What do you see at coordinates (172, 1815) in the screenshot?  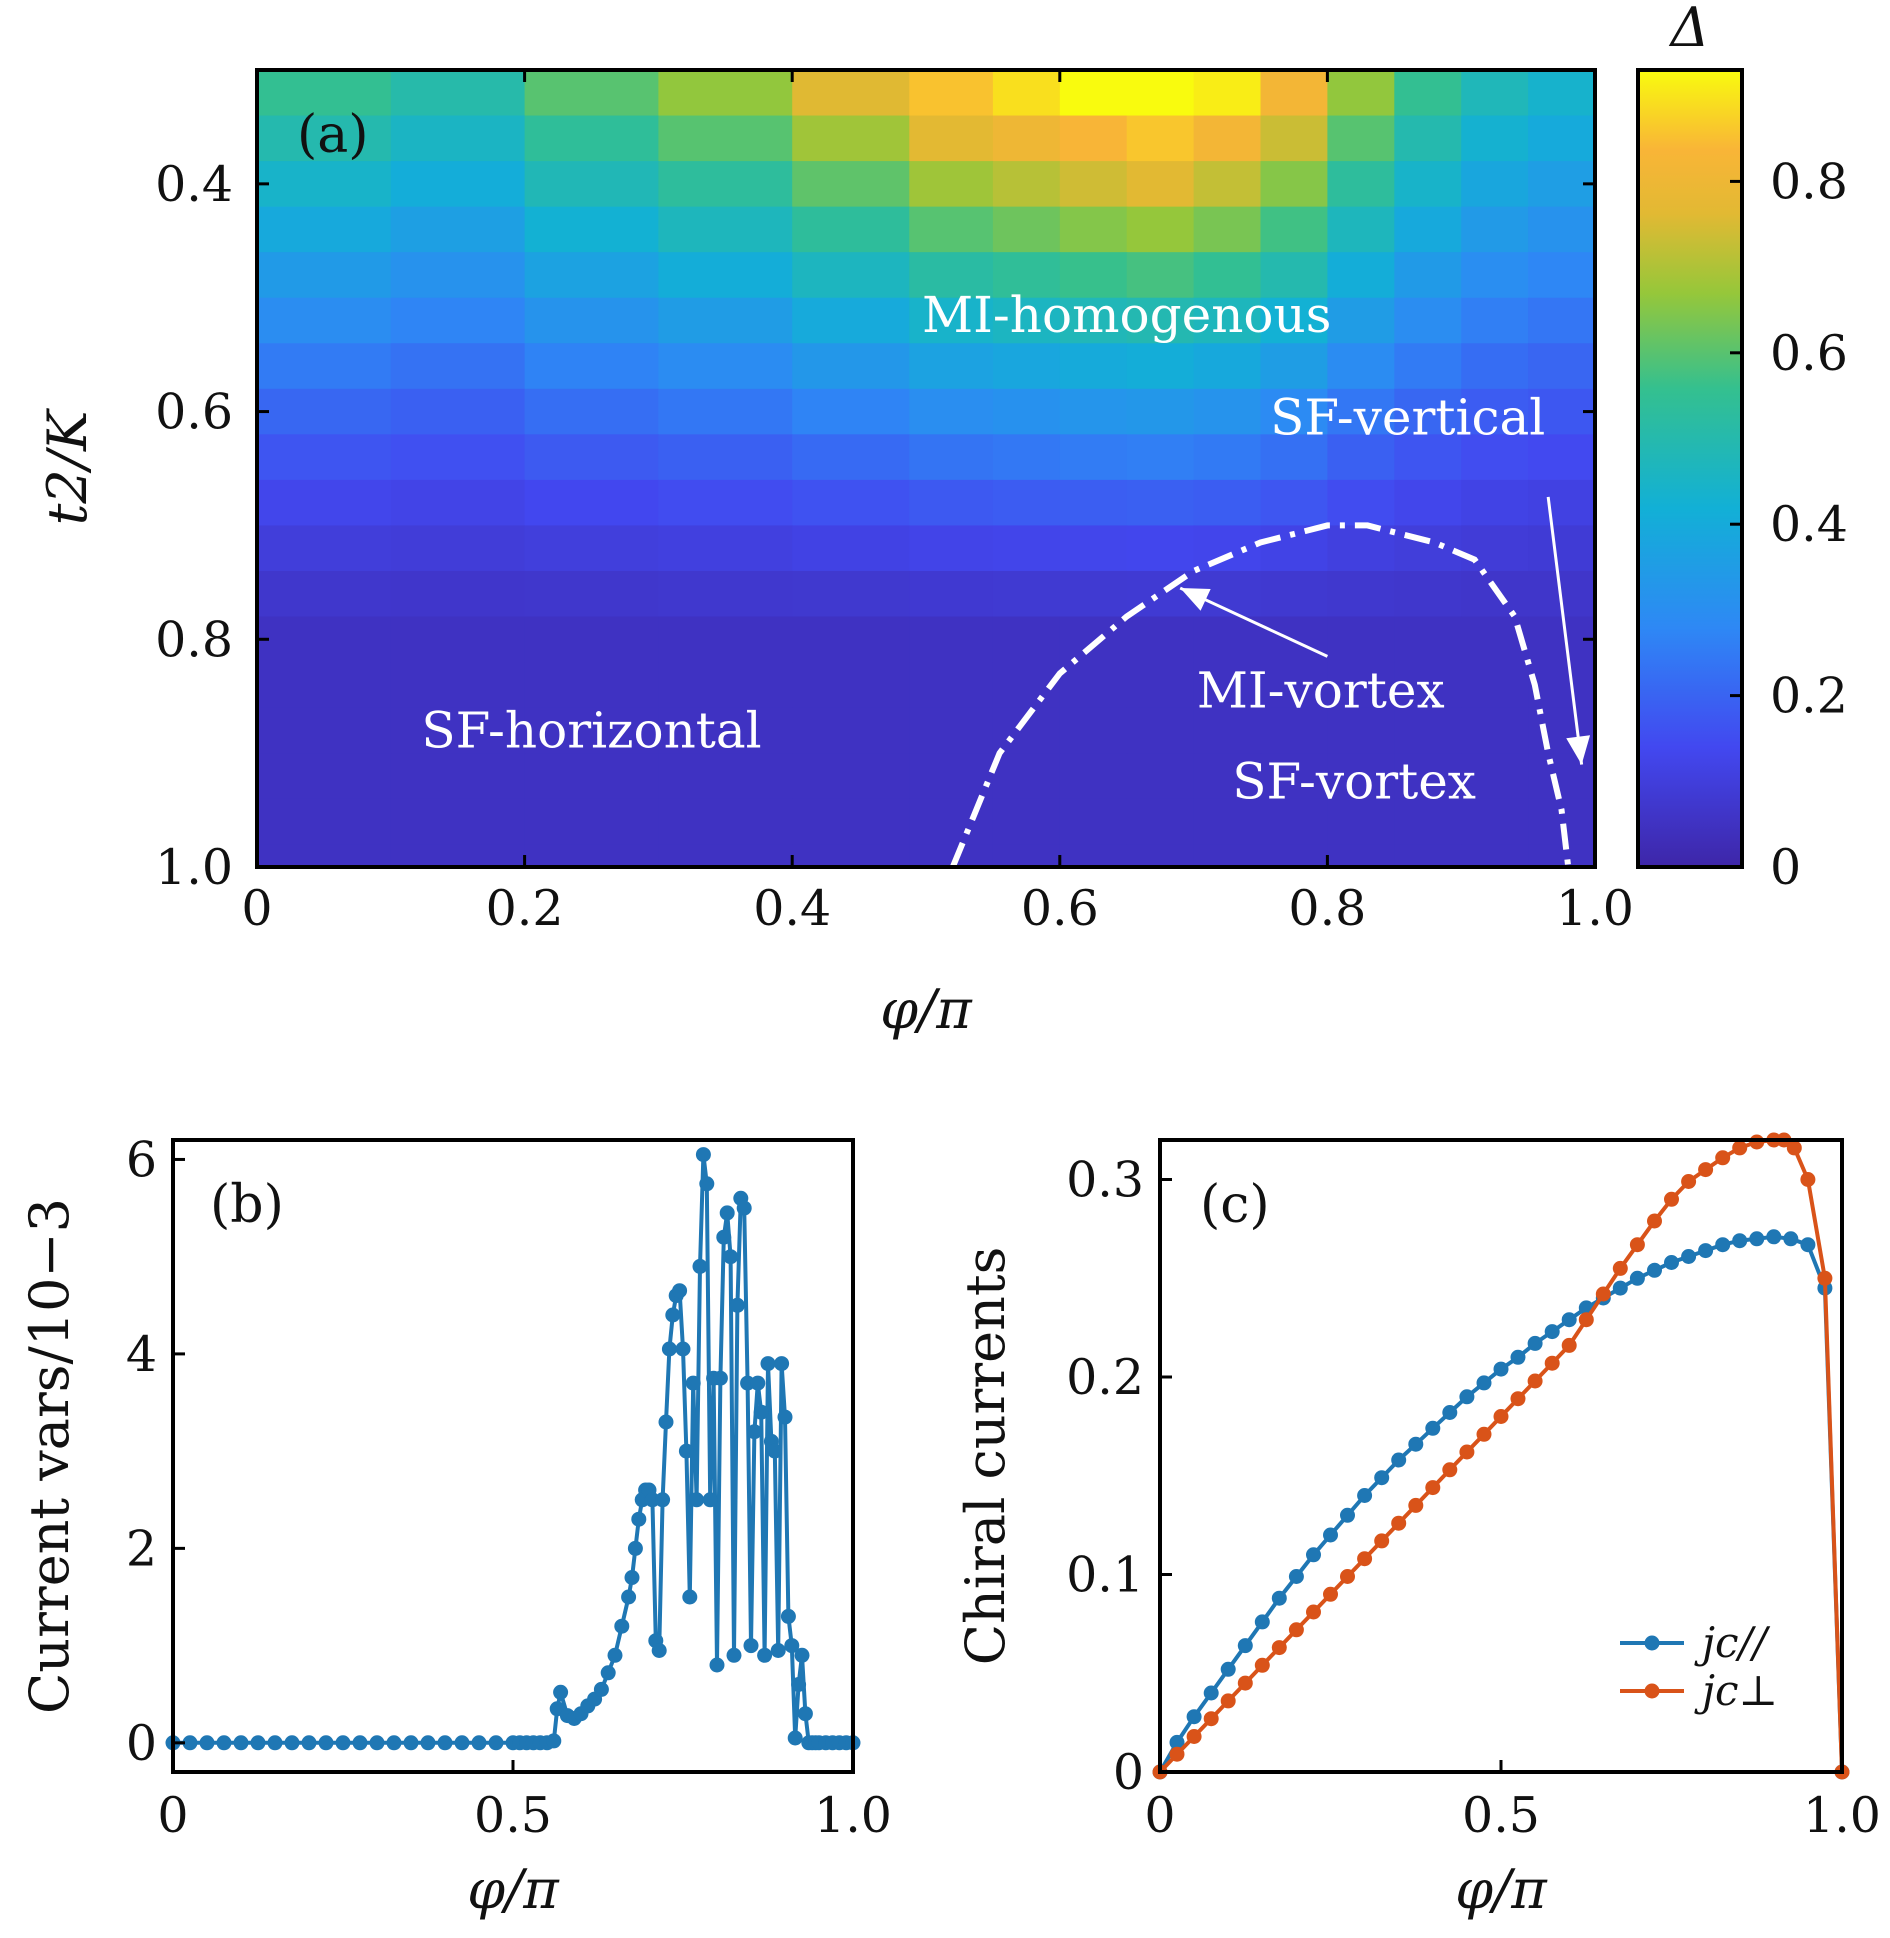 I see `x-tick-label: 0` at bounding box center [172, 1815].